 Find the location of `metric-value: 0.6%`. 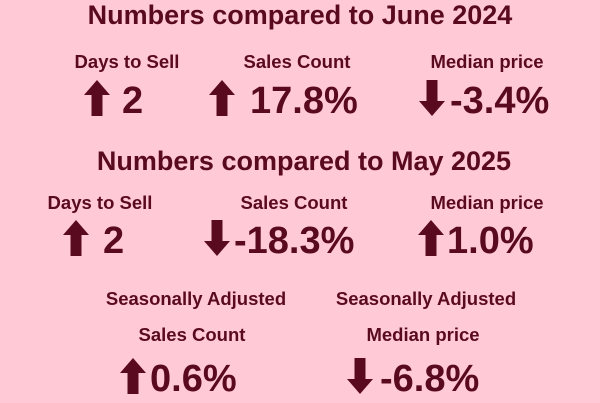

metric-value: 0.6% is located at coordinates (193, 379).